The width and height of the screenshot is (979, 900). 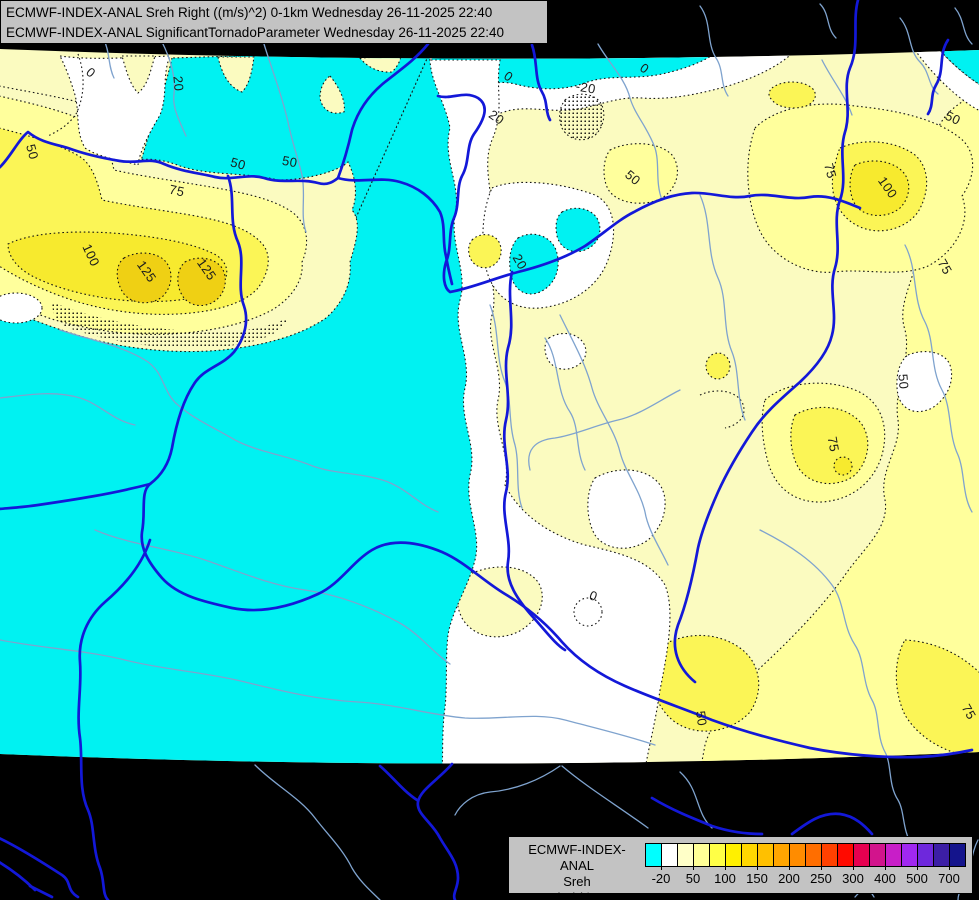 What do you see at coordinates (577, 895) in the screenshot?
I see `legend-units: (m/s)^2` at bounding box center [577, 895].